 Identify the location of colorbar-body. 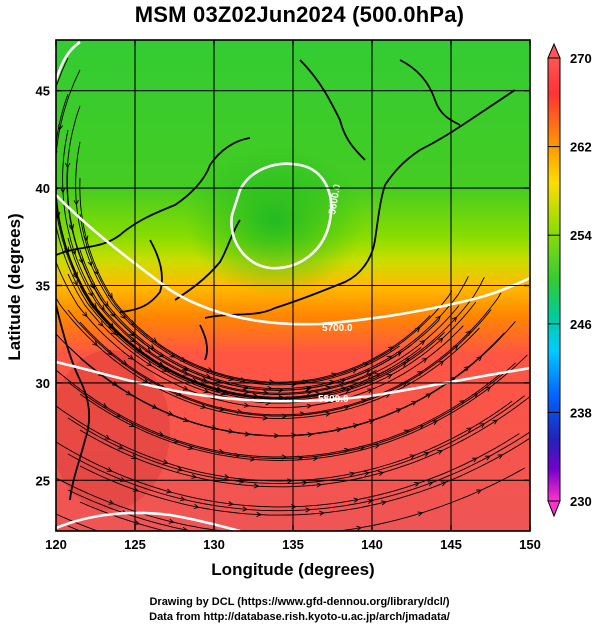
(554, 279).